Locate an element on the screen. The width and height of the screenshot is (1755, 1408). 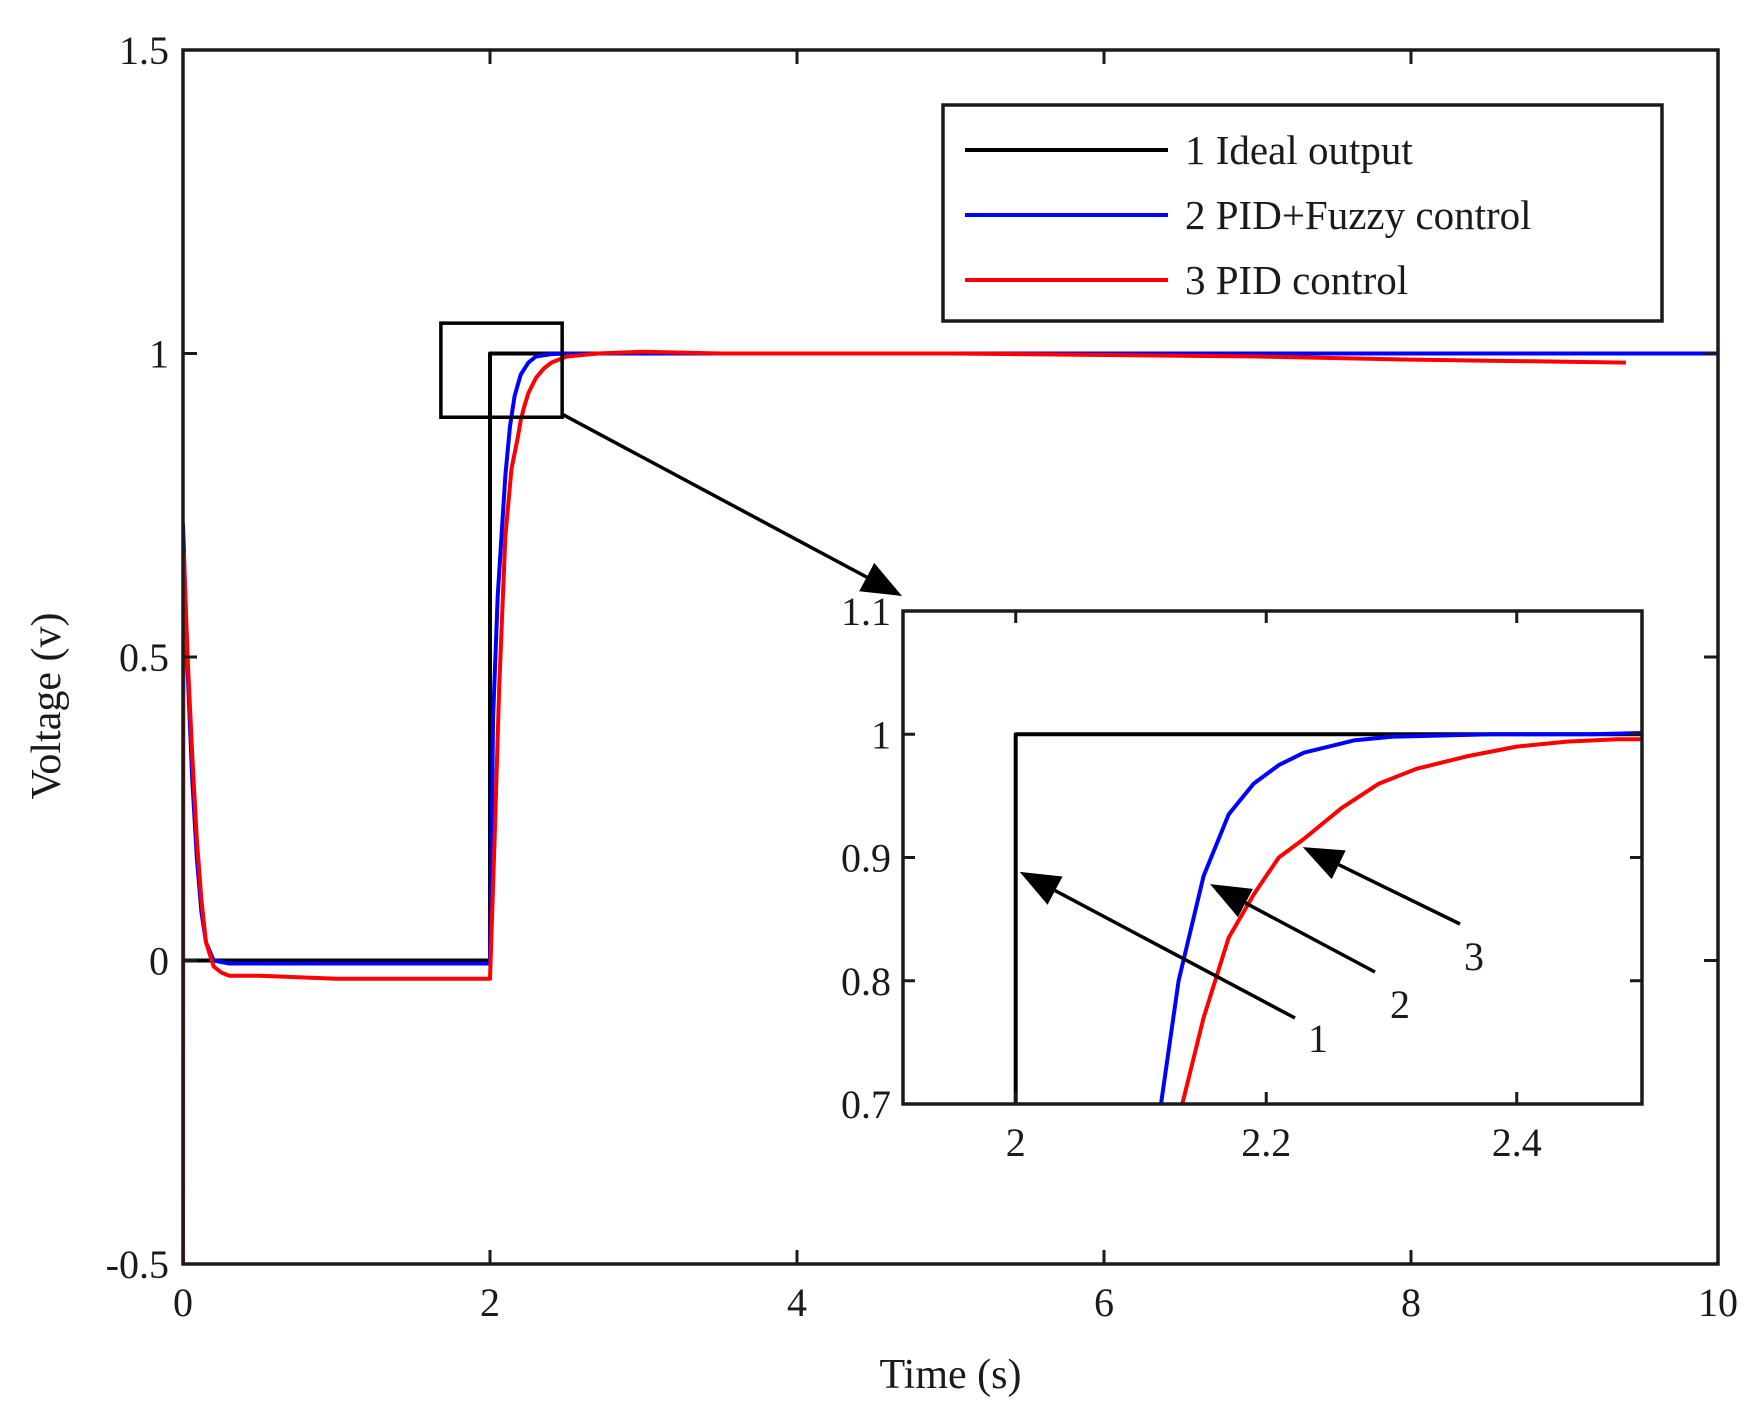
callout-arrow-2-head is located at coordinates (1231, 901).